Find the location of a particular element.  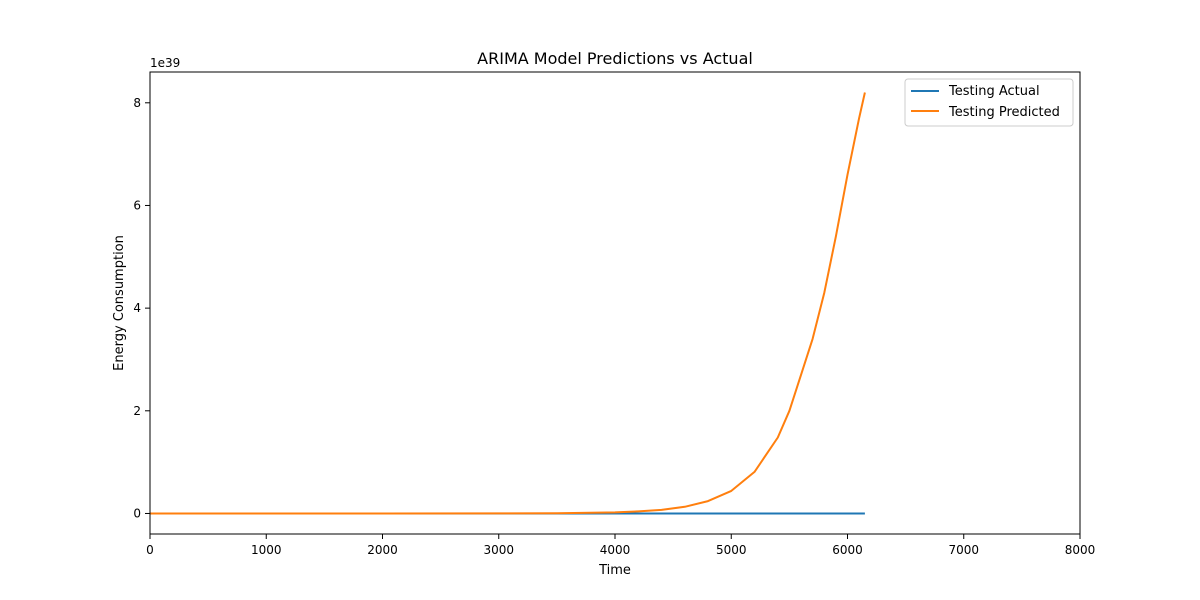

y-tick-label: 8 is located at coordinates (137, 103).